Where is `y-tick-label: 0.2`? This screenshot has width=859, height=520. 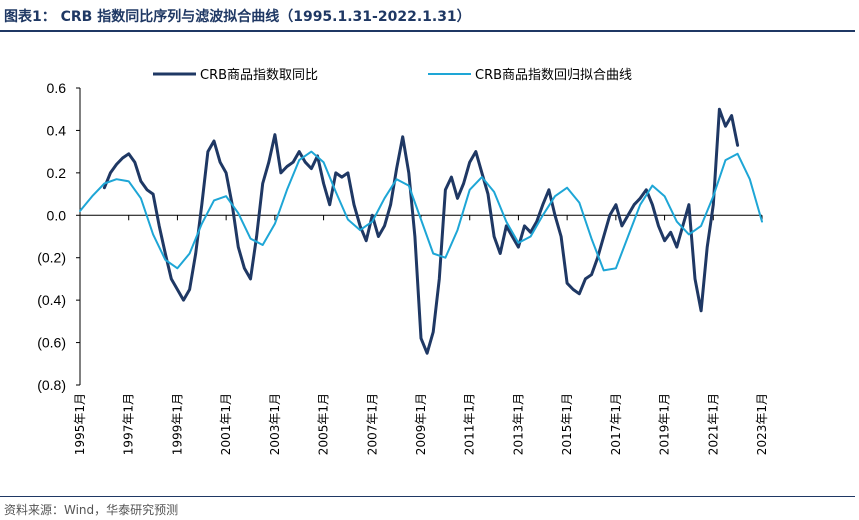
y-tick-label: 0.2 is located at coordinates (57, 173).